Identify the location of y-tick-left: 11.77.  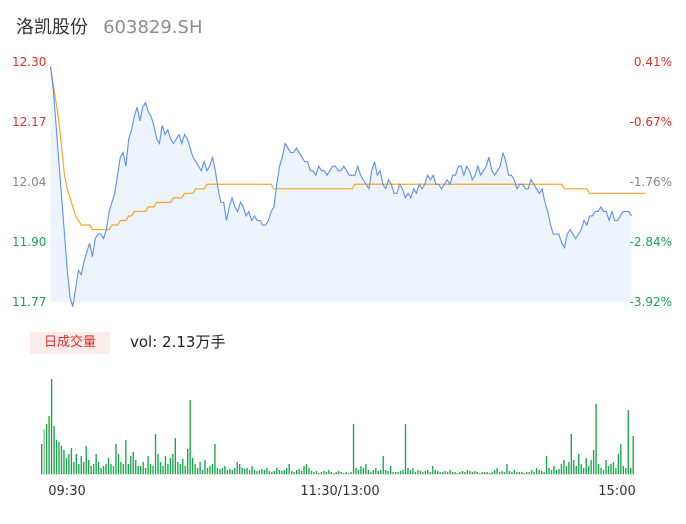
(29, 302).